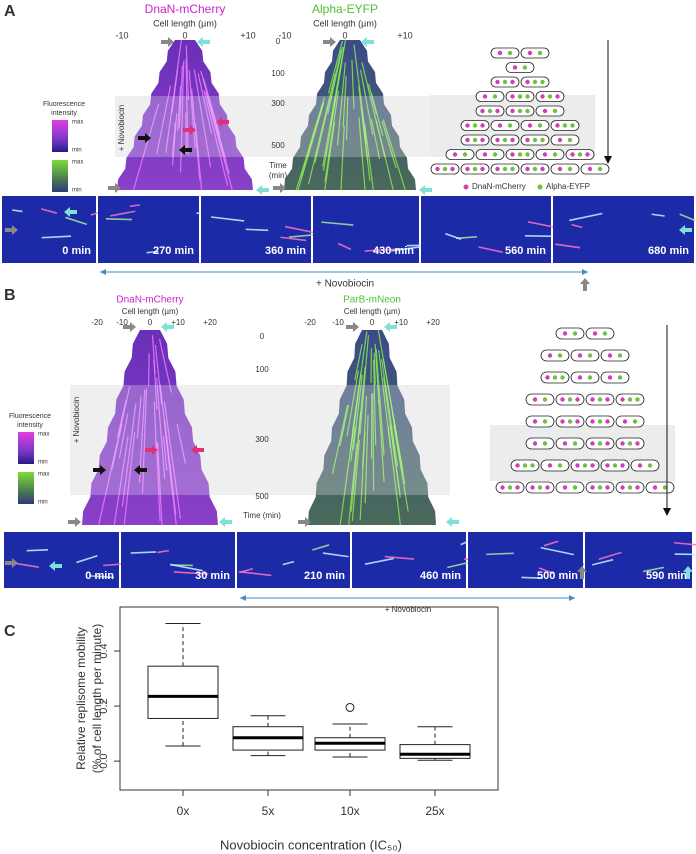  I want to click on intensity-scale, so click(26, 448).